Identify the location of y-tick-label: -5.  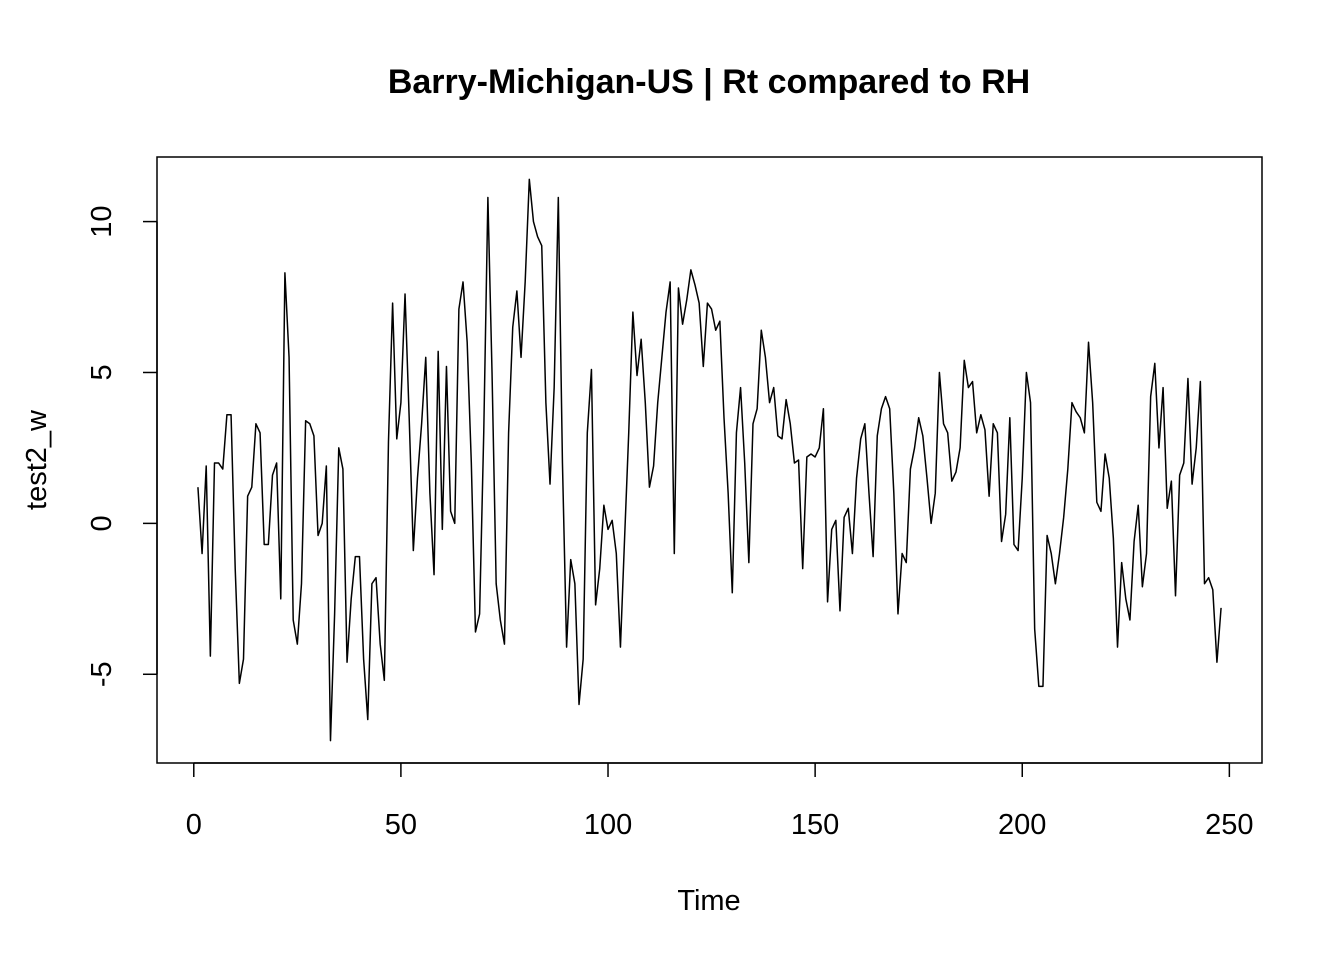
(102, 674).